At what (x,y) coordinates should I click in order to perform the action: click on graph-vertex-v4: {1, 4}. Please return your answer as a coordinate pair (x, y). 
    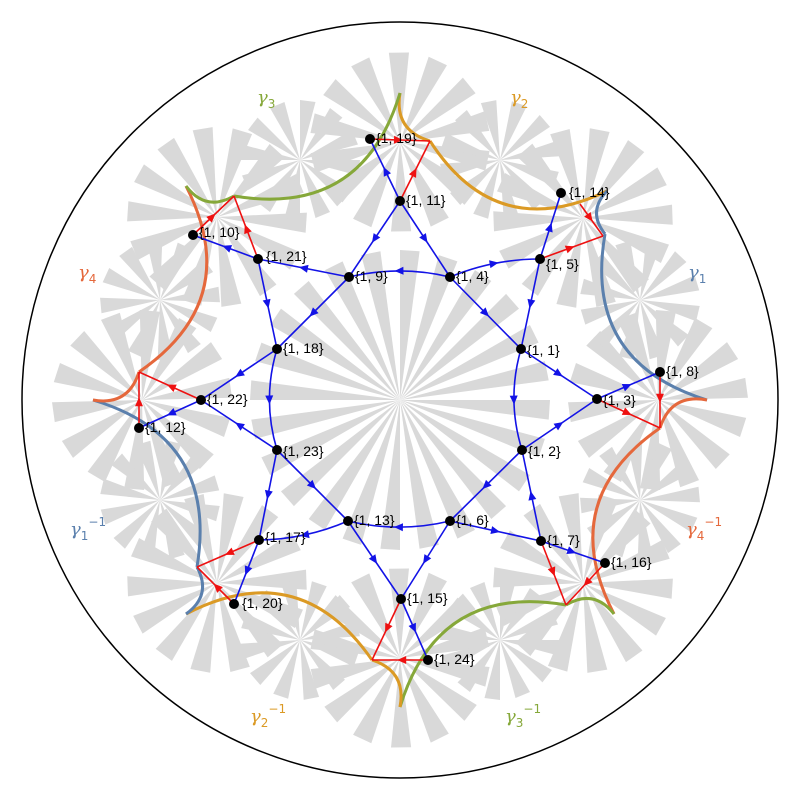
    Looking at the image, I should click on (467, 276).